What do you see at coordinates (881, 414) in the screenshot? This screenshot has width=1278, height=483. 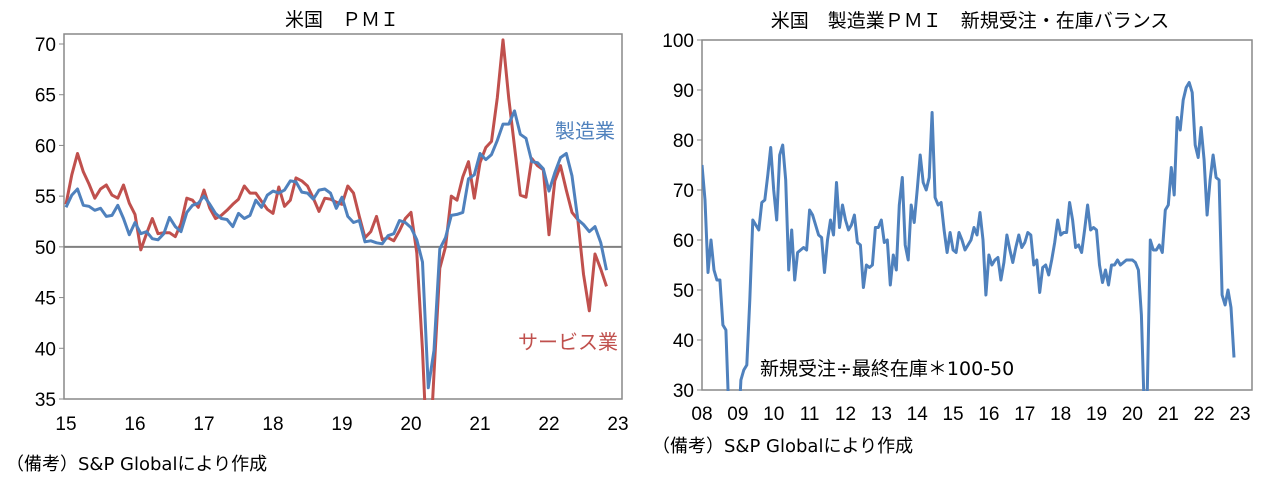 I see `x-tick-label: 13` at bounding box center [881, 414].